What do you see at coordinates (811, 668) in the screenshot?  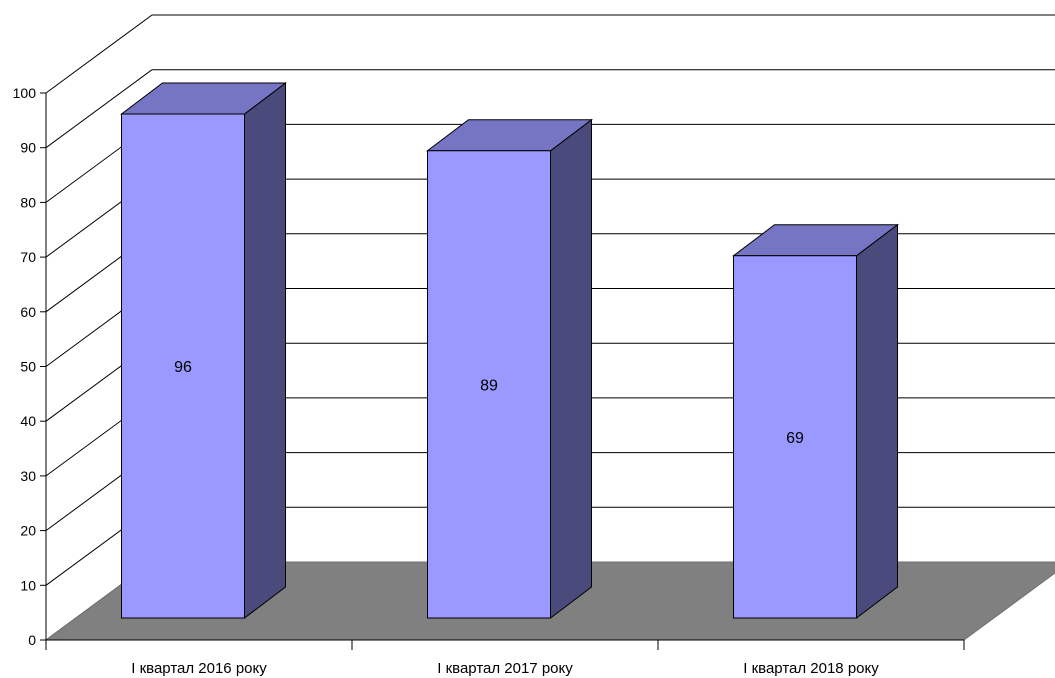 I see `x-category-label: I квартал 2018 року` at bounding box center [811, 668].